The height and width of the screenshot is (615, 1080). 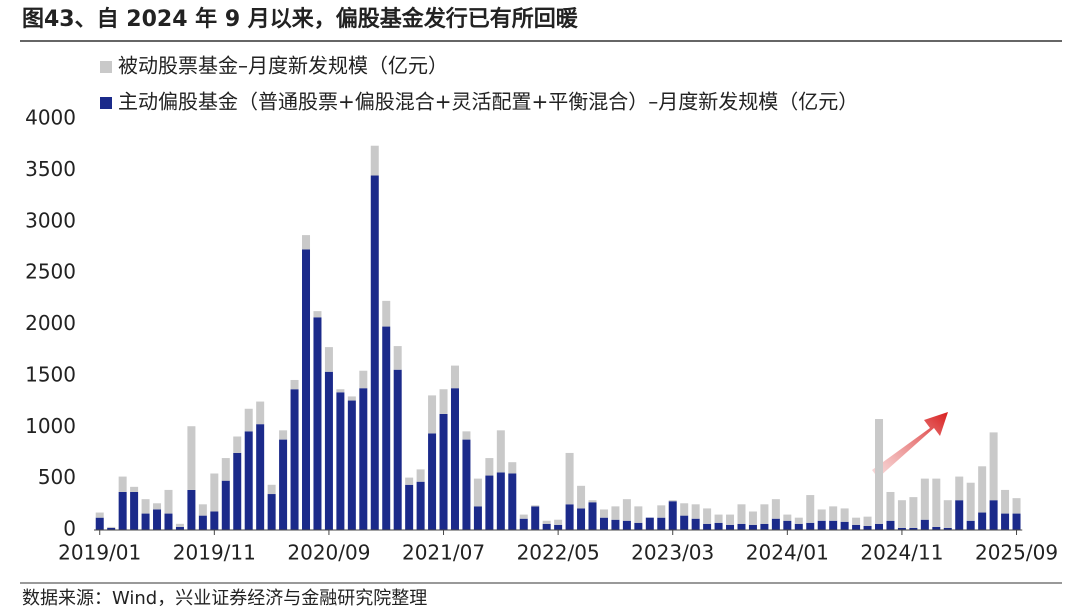 What do you see at coordinates (106, 67) in the screenshot?
I see `legend-swatch` at bounding box center [106, 67].